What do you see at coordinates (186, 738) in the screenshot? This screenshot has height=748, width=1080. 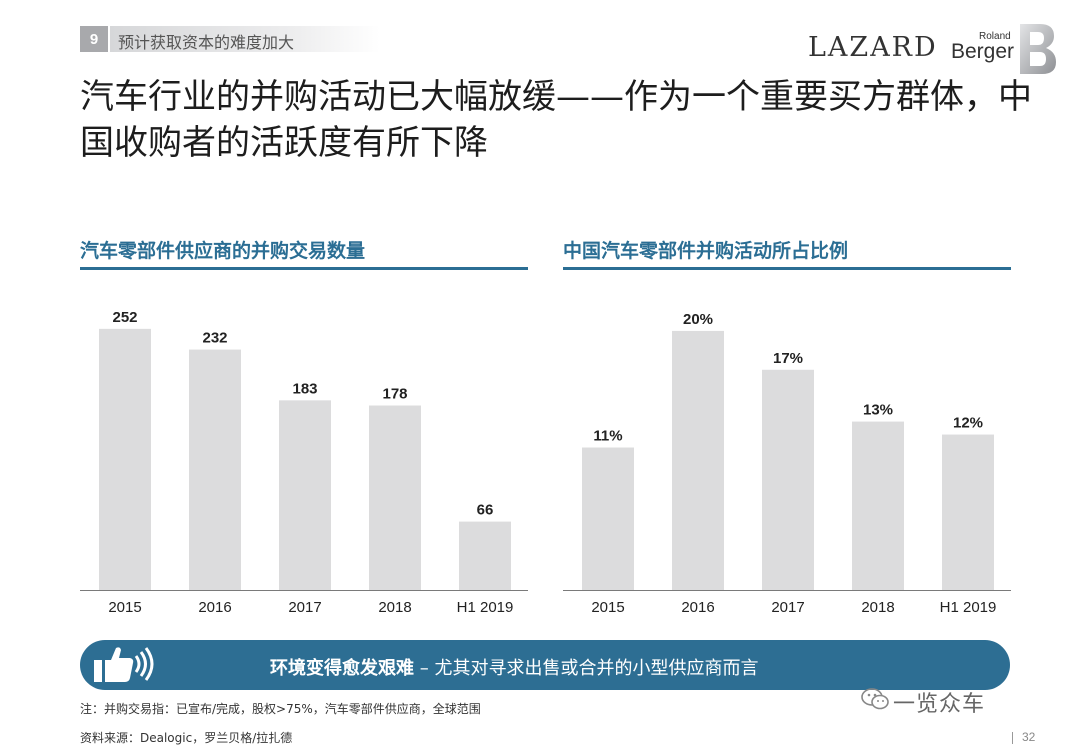 I see `source-note: 资料来源：Dealogic，罗兰贝格/拉扎德` at bounding box center [186, 738].